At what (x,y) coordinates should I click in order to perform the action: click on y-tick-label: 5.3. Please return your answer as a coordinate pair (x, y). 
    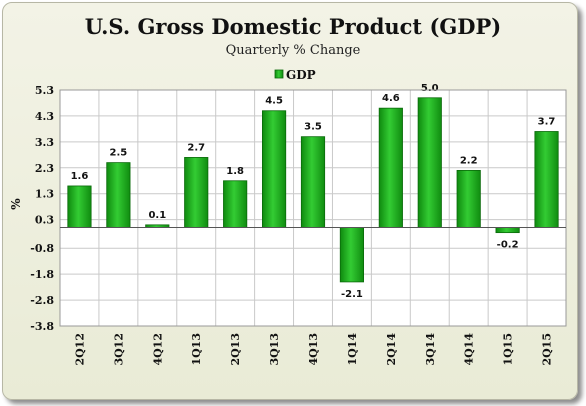
    Looking at the image, I should click on (44, 90).